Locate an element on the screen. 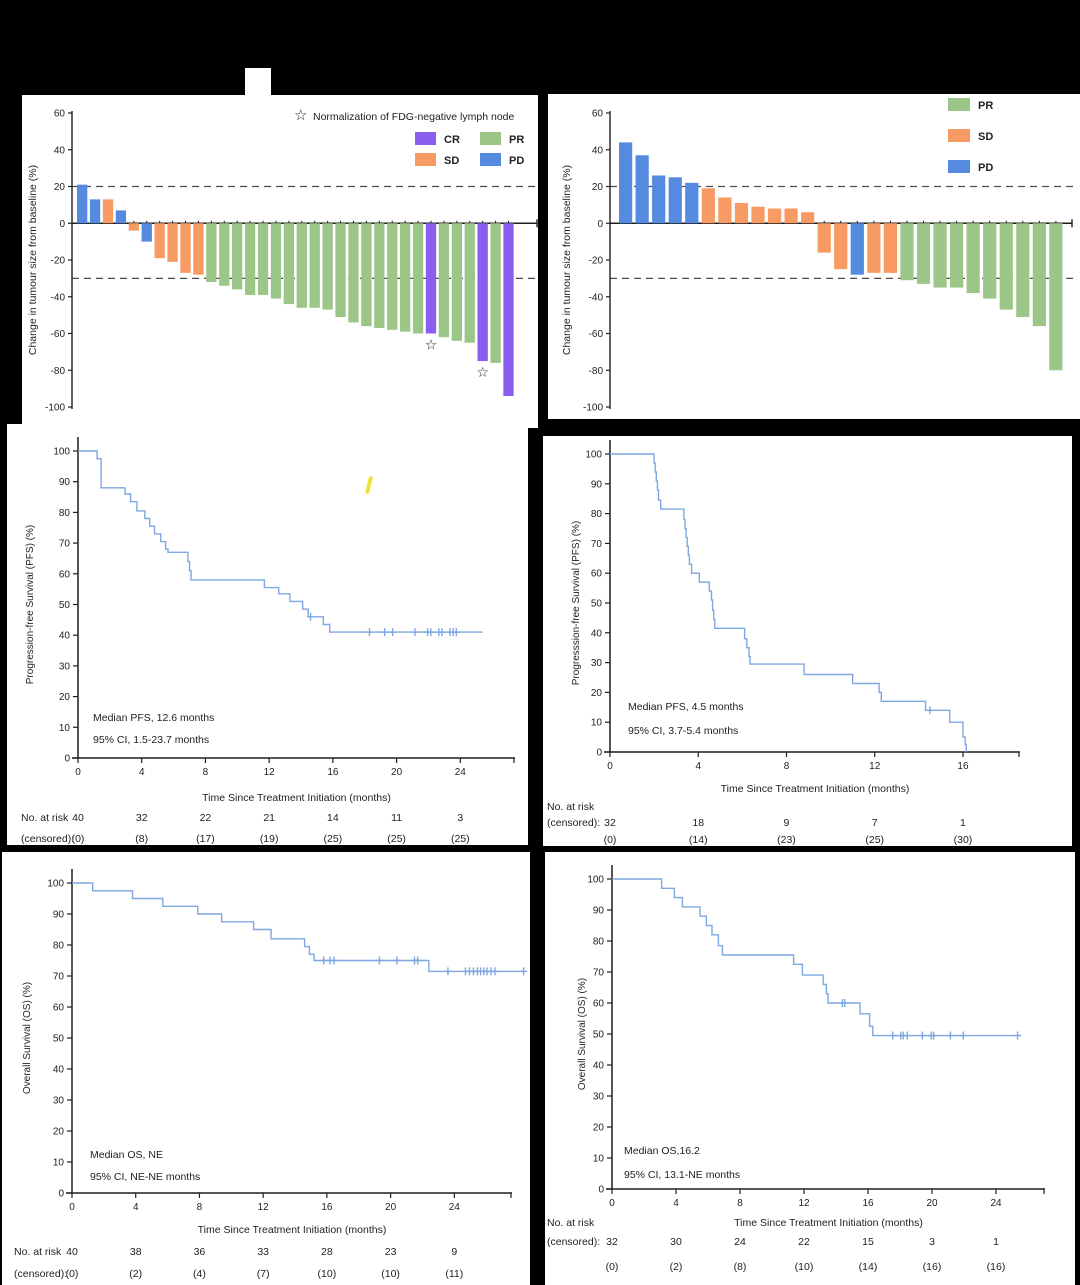  legend-swatch-PD is located at coordinates (490, 159).